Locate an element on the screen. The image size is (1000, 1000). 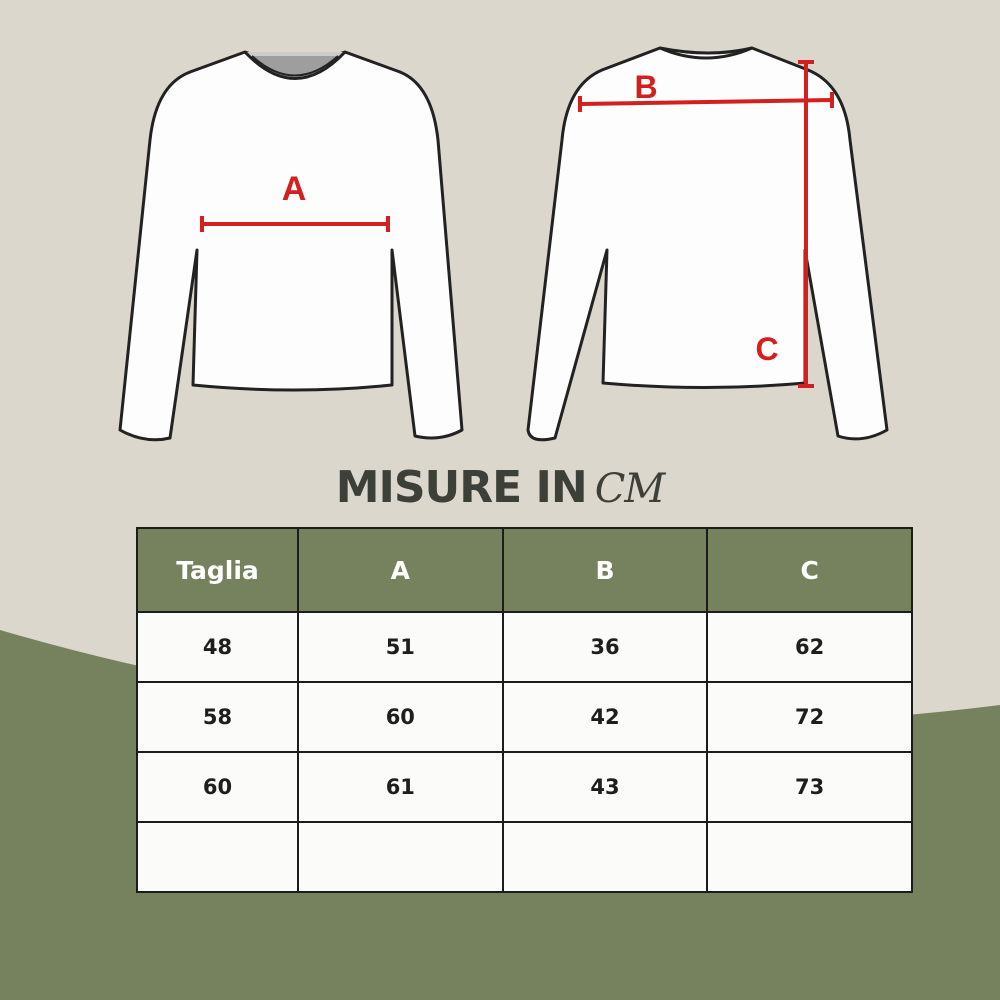
header-c: C is located at coordinates (809, 570).